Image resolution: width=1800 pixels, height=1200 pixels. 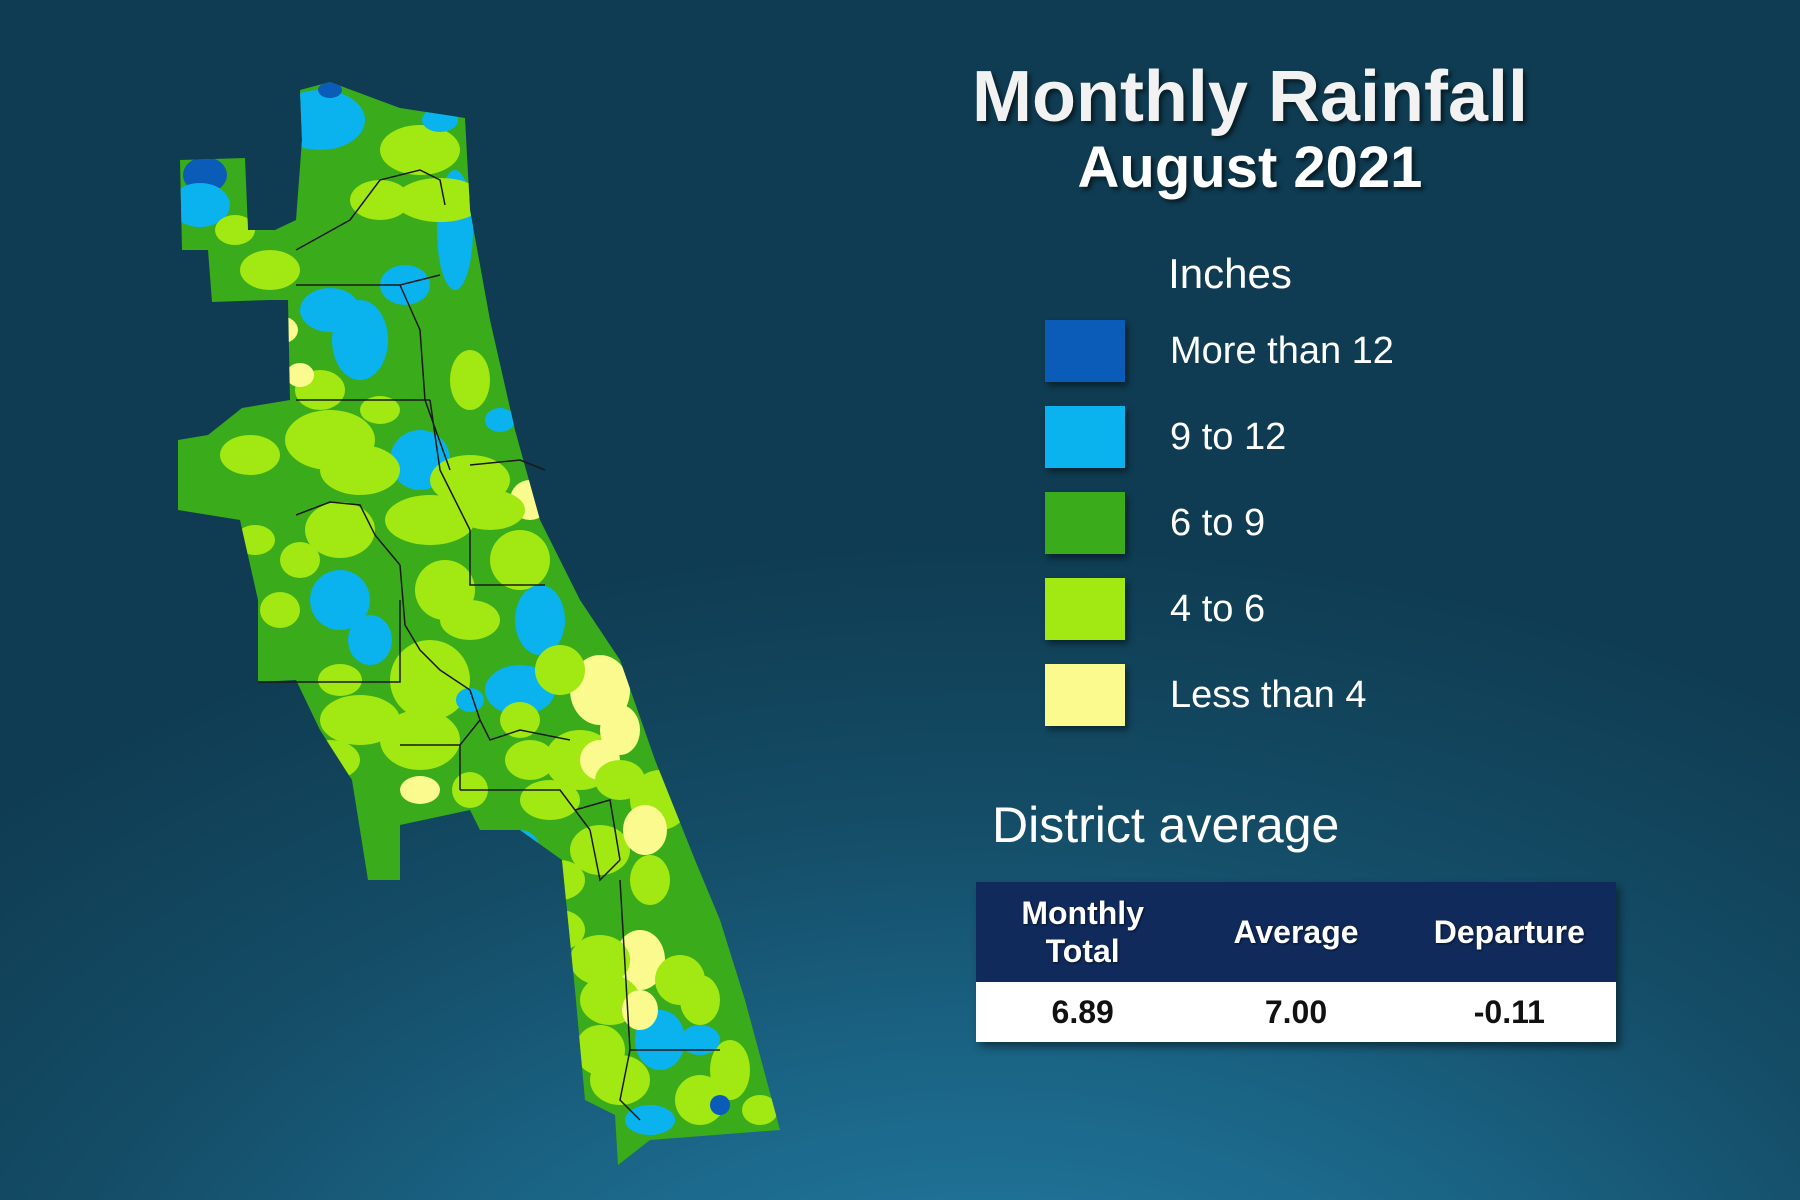 I want to click on legend-label: More than 12, so click(x=1282, y=351).